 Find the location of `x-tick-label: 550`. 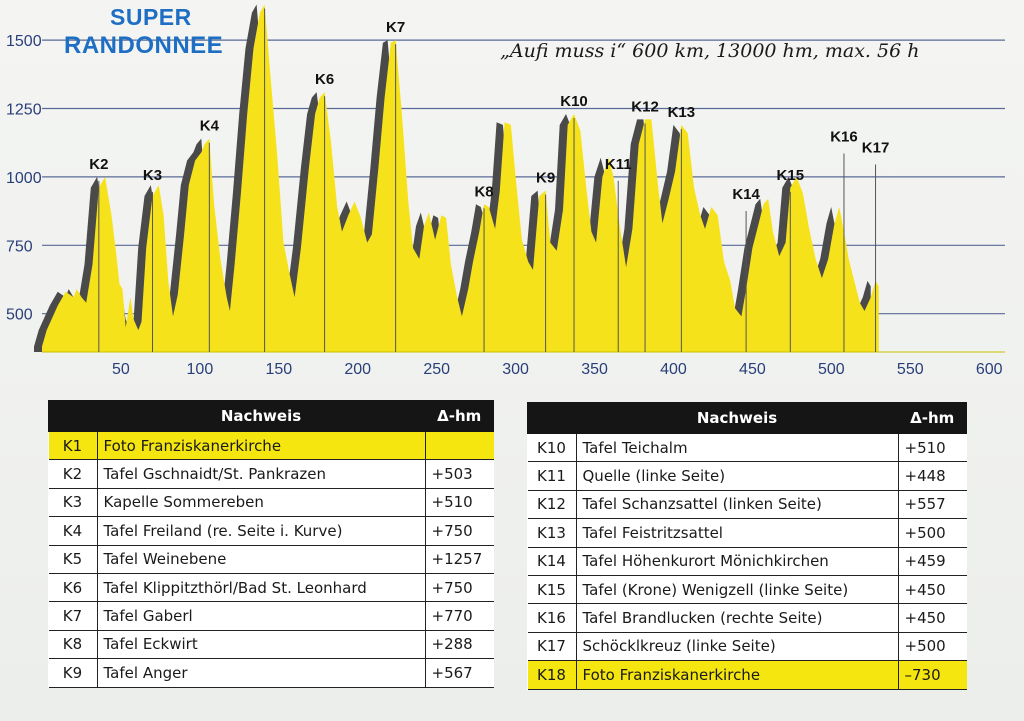

x-tick-label: 550 is located at coordinates (910, 369).